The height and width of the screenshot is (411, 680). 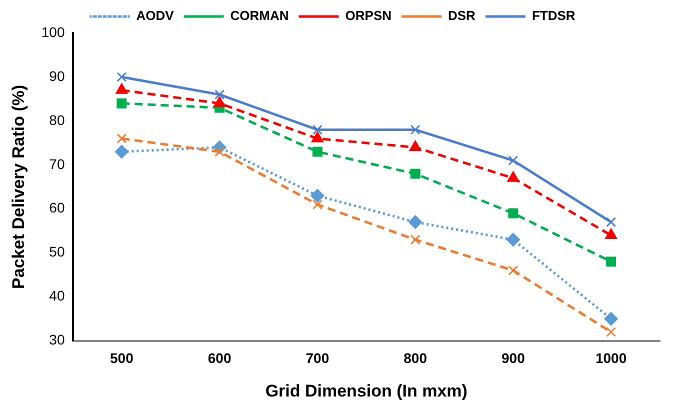 What do you see at coordinates (57, 164) in the screenshot?
I see `y-tick-label: 70` at bounding box center [57, 164].